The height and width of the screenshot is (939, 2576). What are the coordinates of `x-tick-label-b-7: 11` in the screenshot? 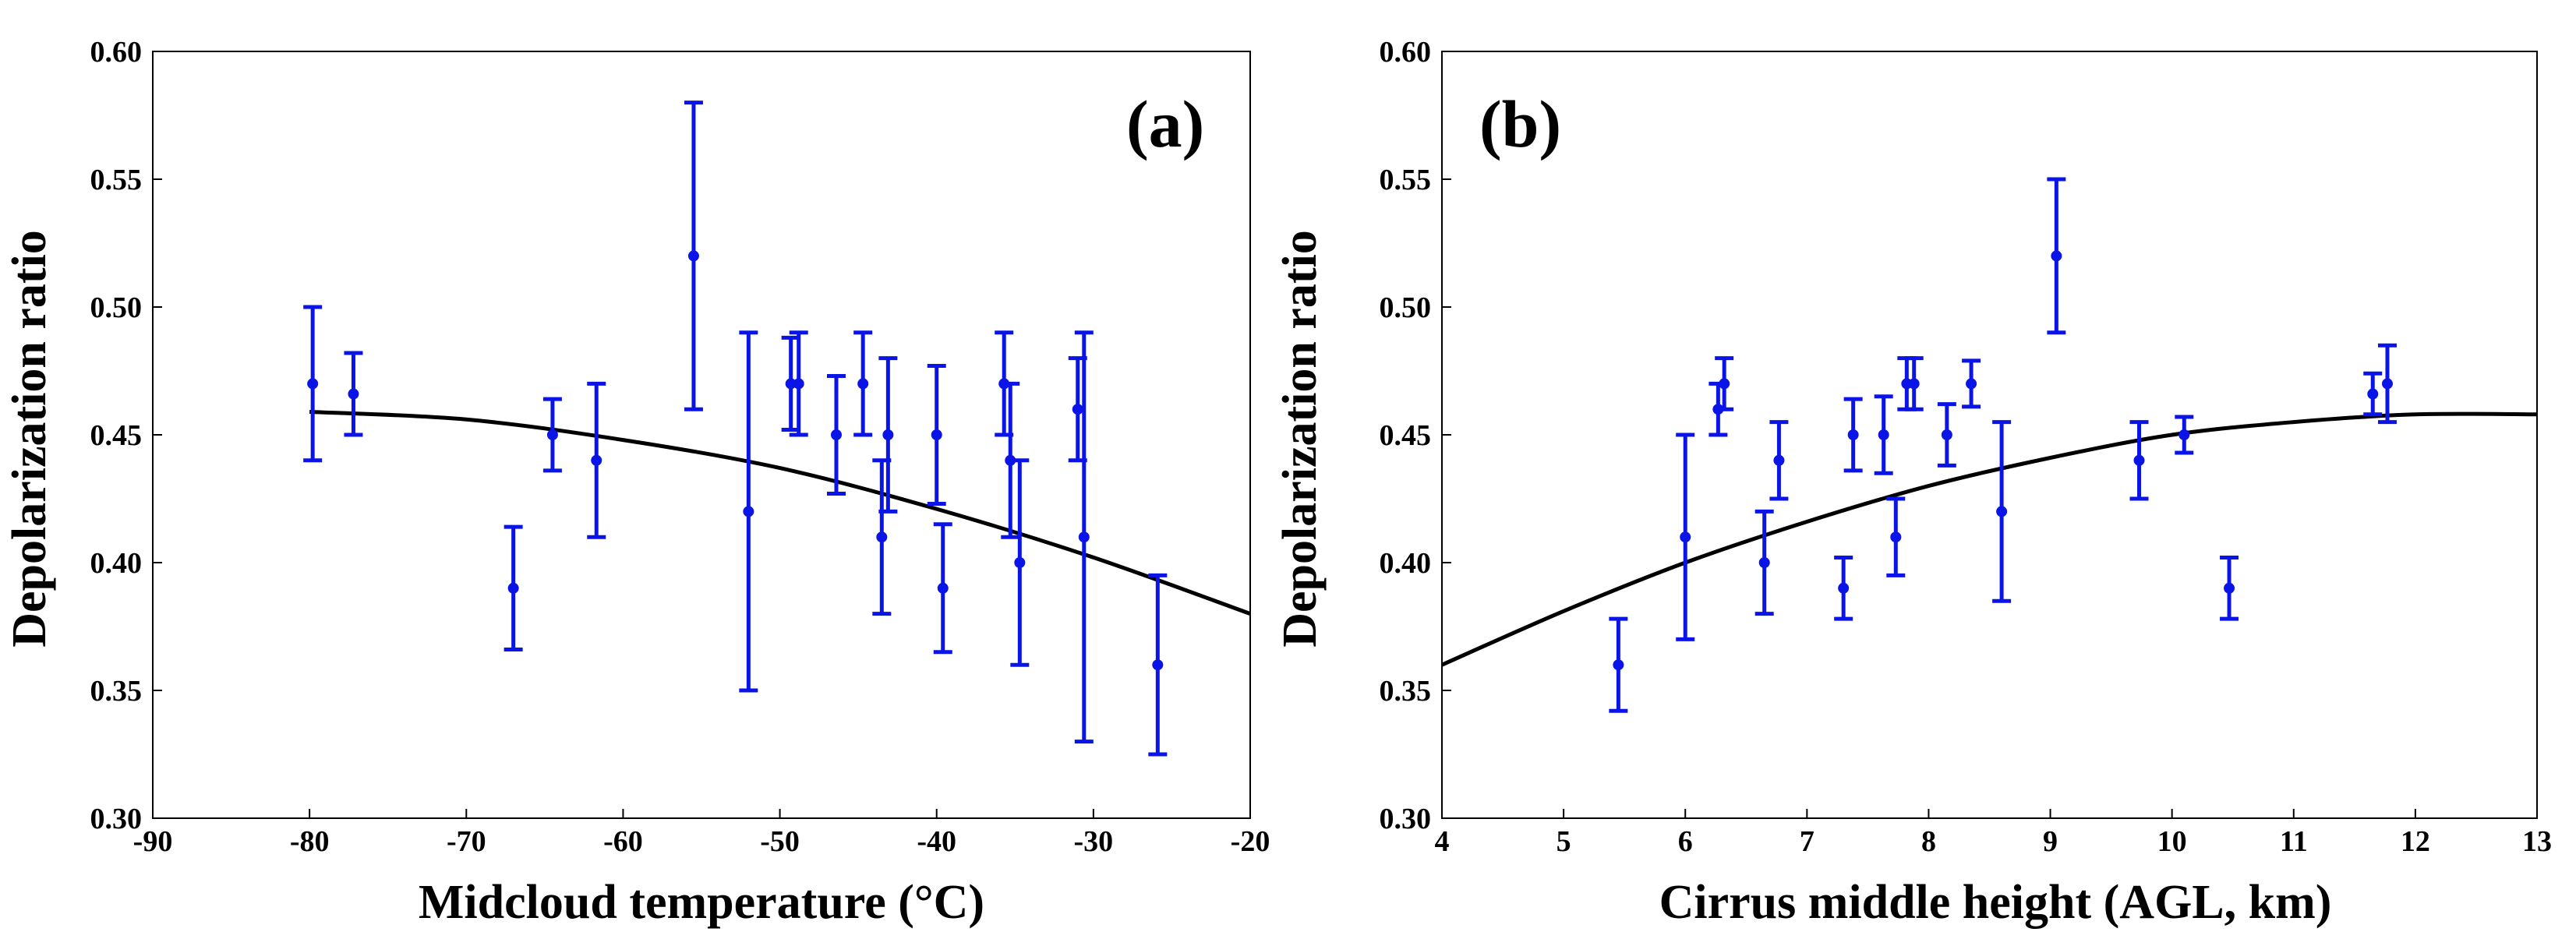 It's located at (2294, 841).